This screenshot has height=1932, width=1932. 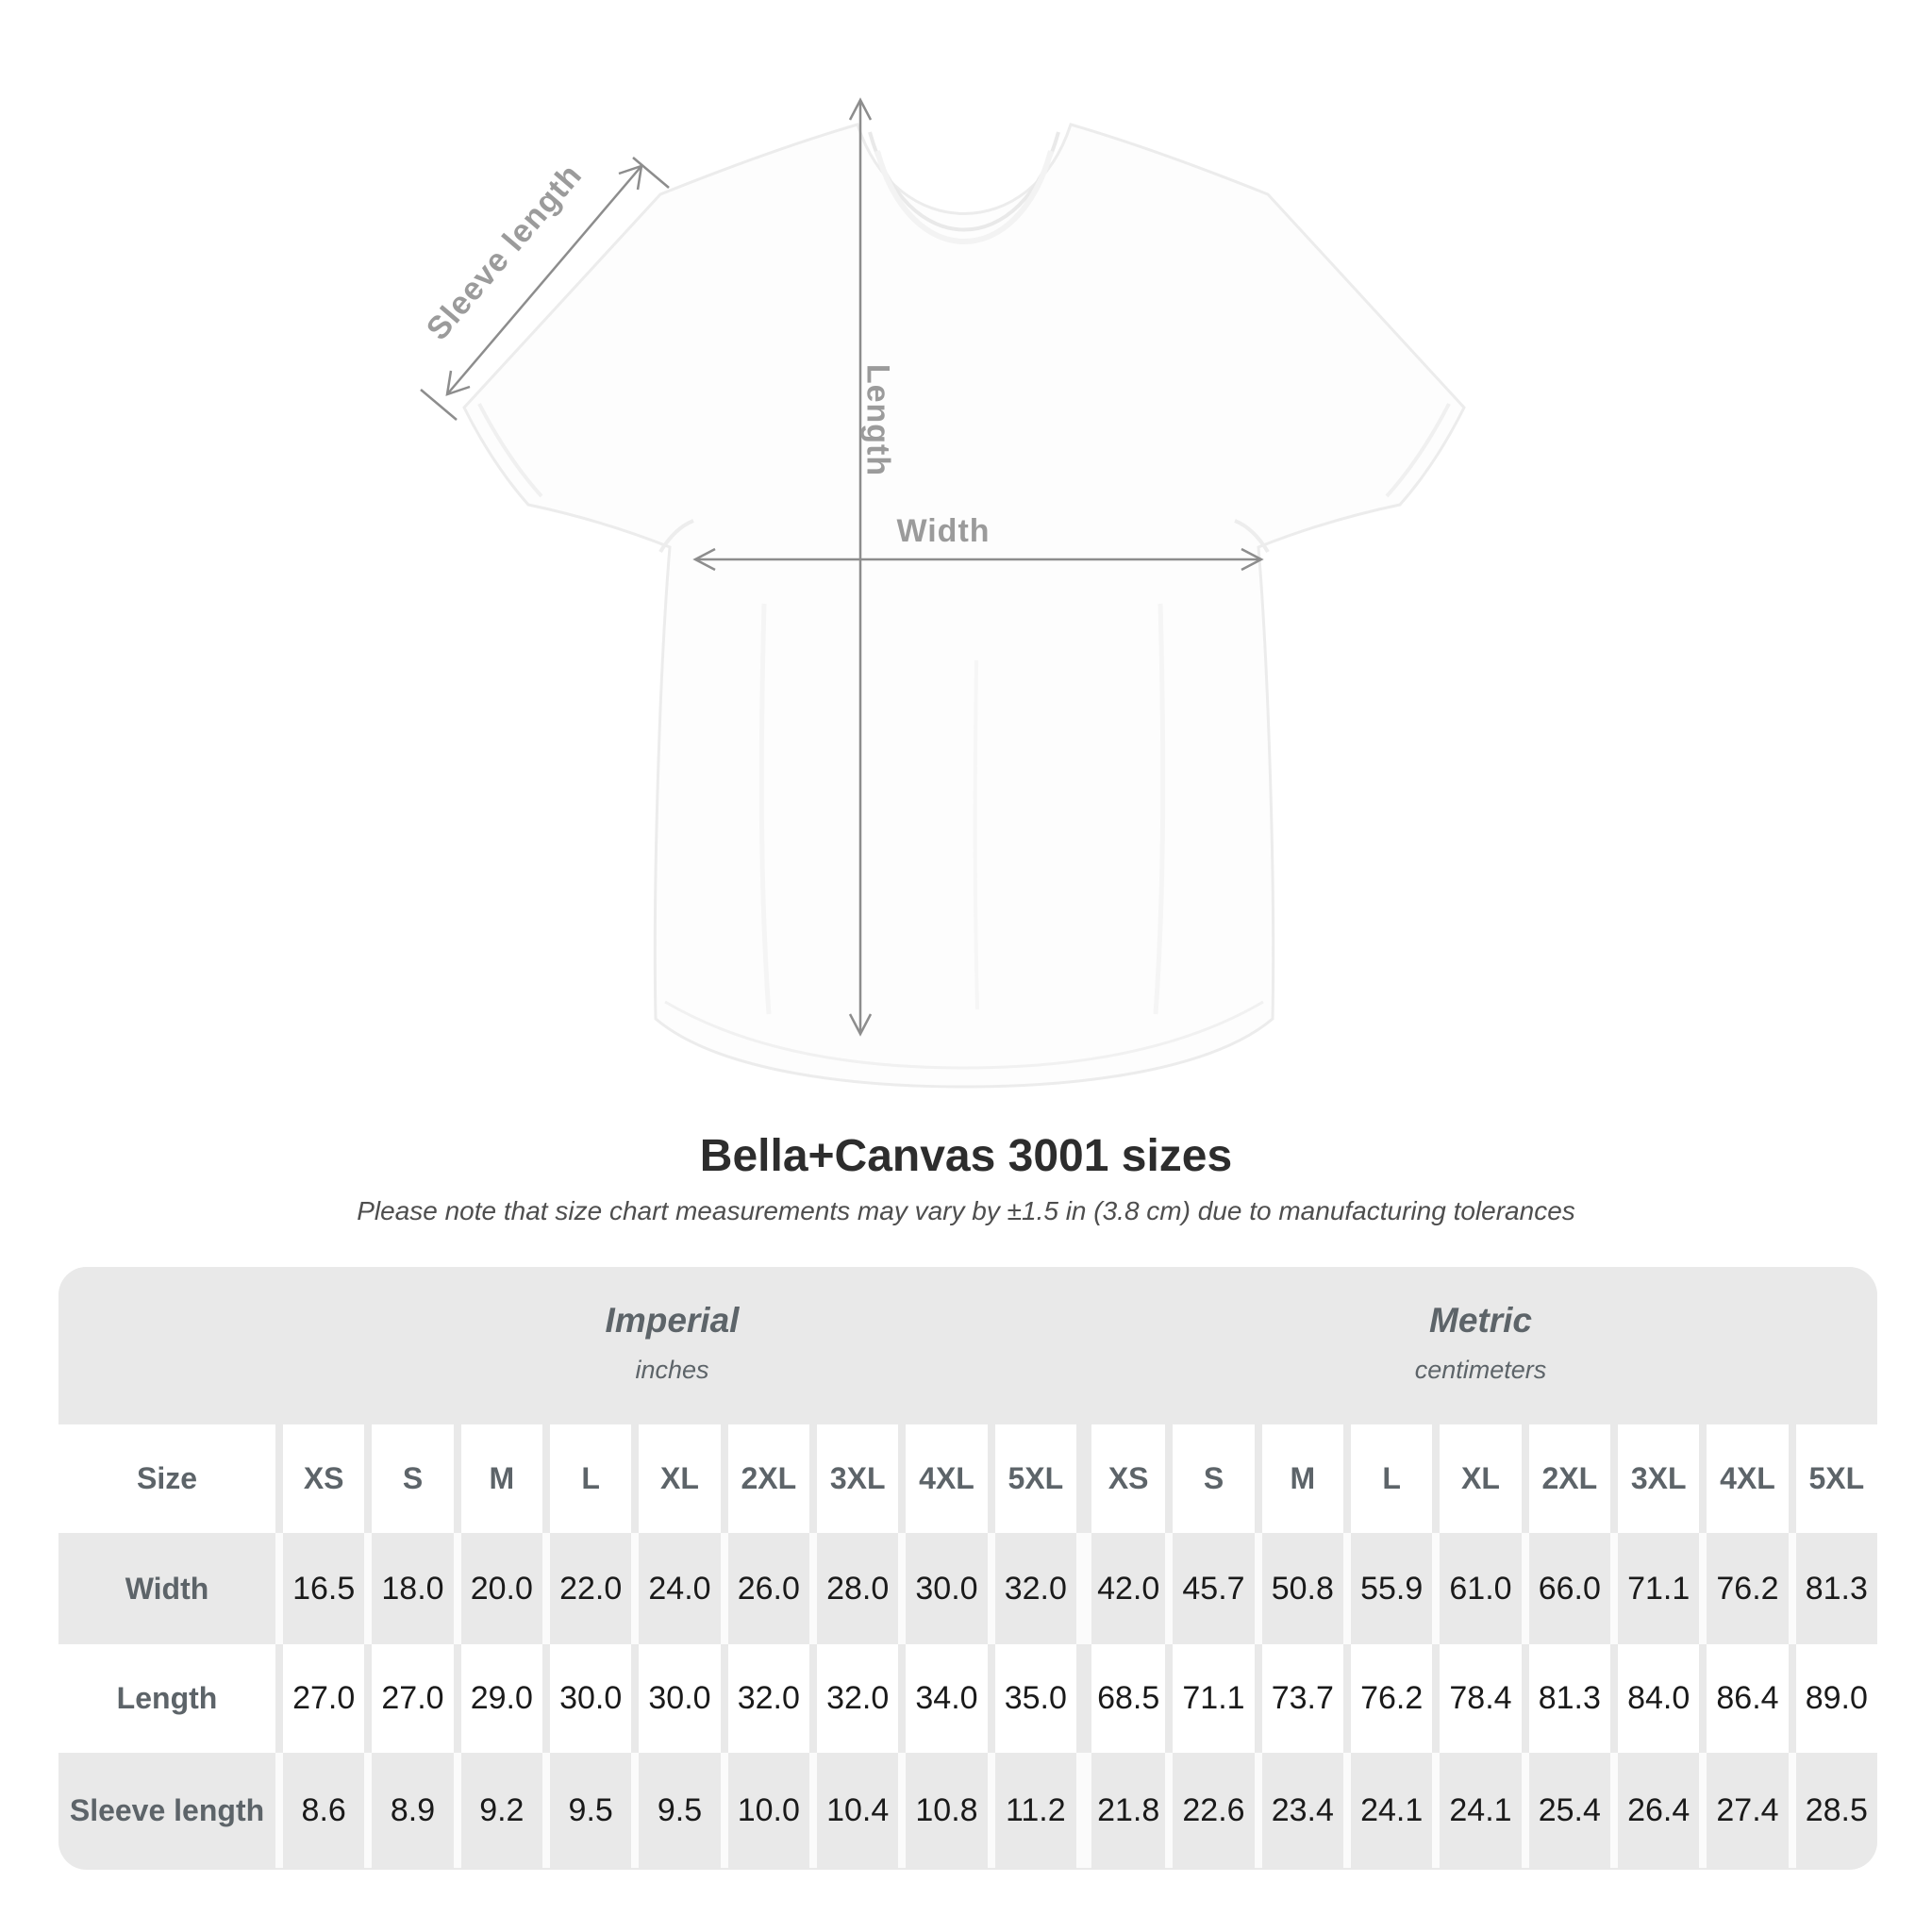 What do you see at coordinates (1035, 1811) in the screenshot?
I see `value-cell: 11.2` at bounding box center [1035, 1811].